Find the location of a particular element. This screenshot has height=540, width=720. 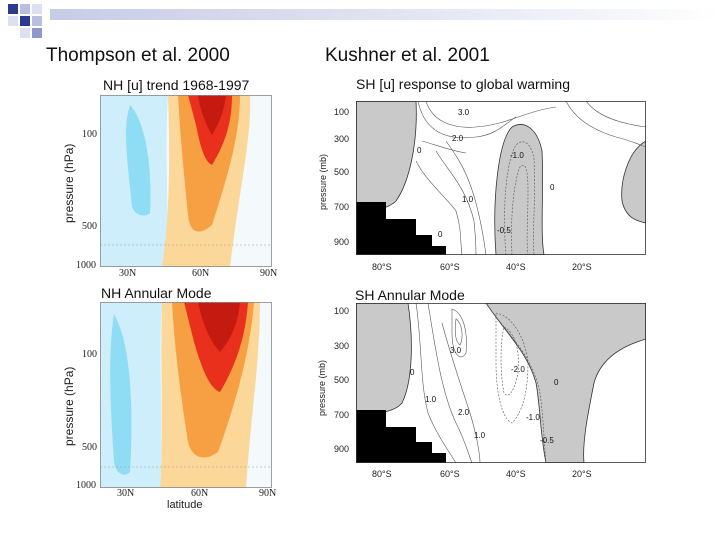

sh-mode-shaded-right is located at coordinates (565, 383).